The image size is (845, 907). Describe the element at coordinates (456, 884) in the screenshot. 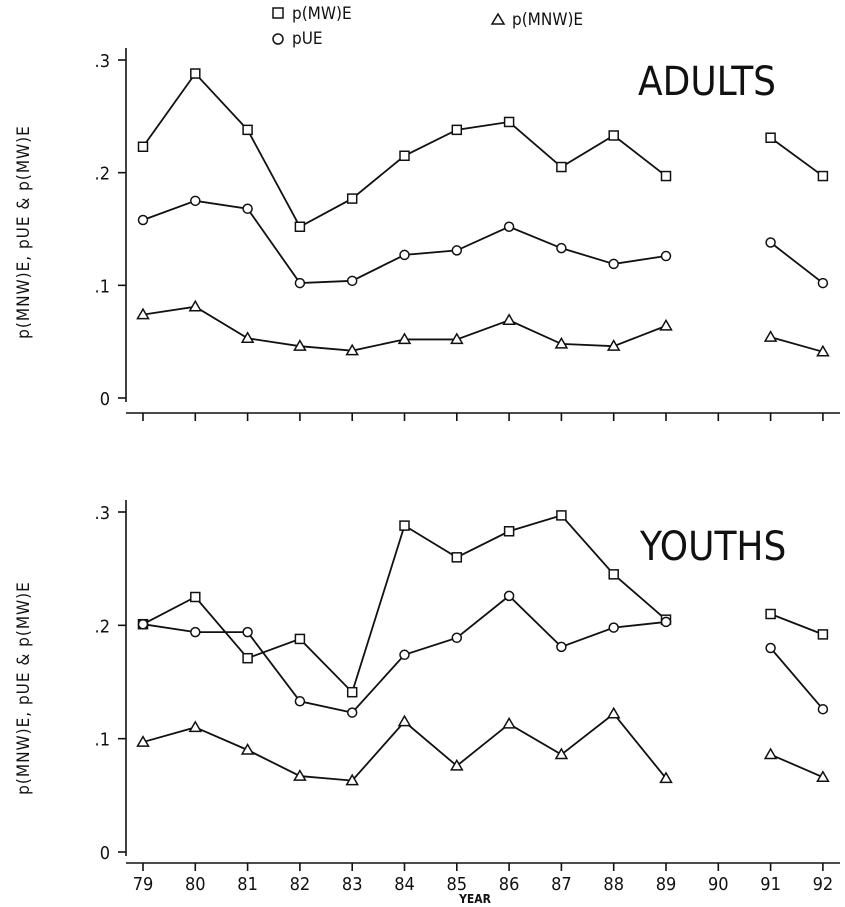

I see `x-tick-label: 85` at that location.